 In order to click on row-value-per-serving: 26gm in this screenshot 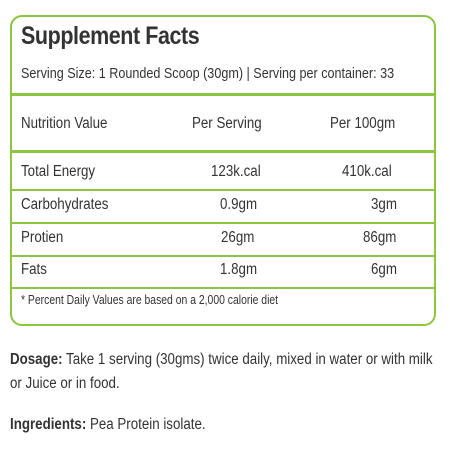, I will do `click(238, 237)`.